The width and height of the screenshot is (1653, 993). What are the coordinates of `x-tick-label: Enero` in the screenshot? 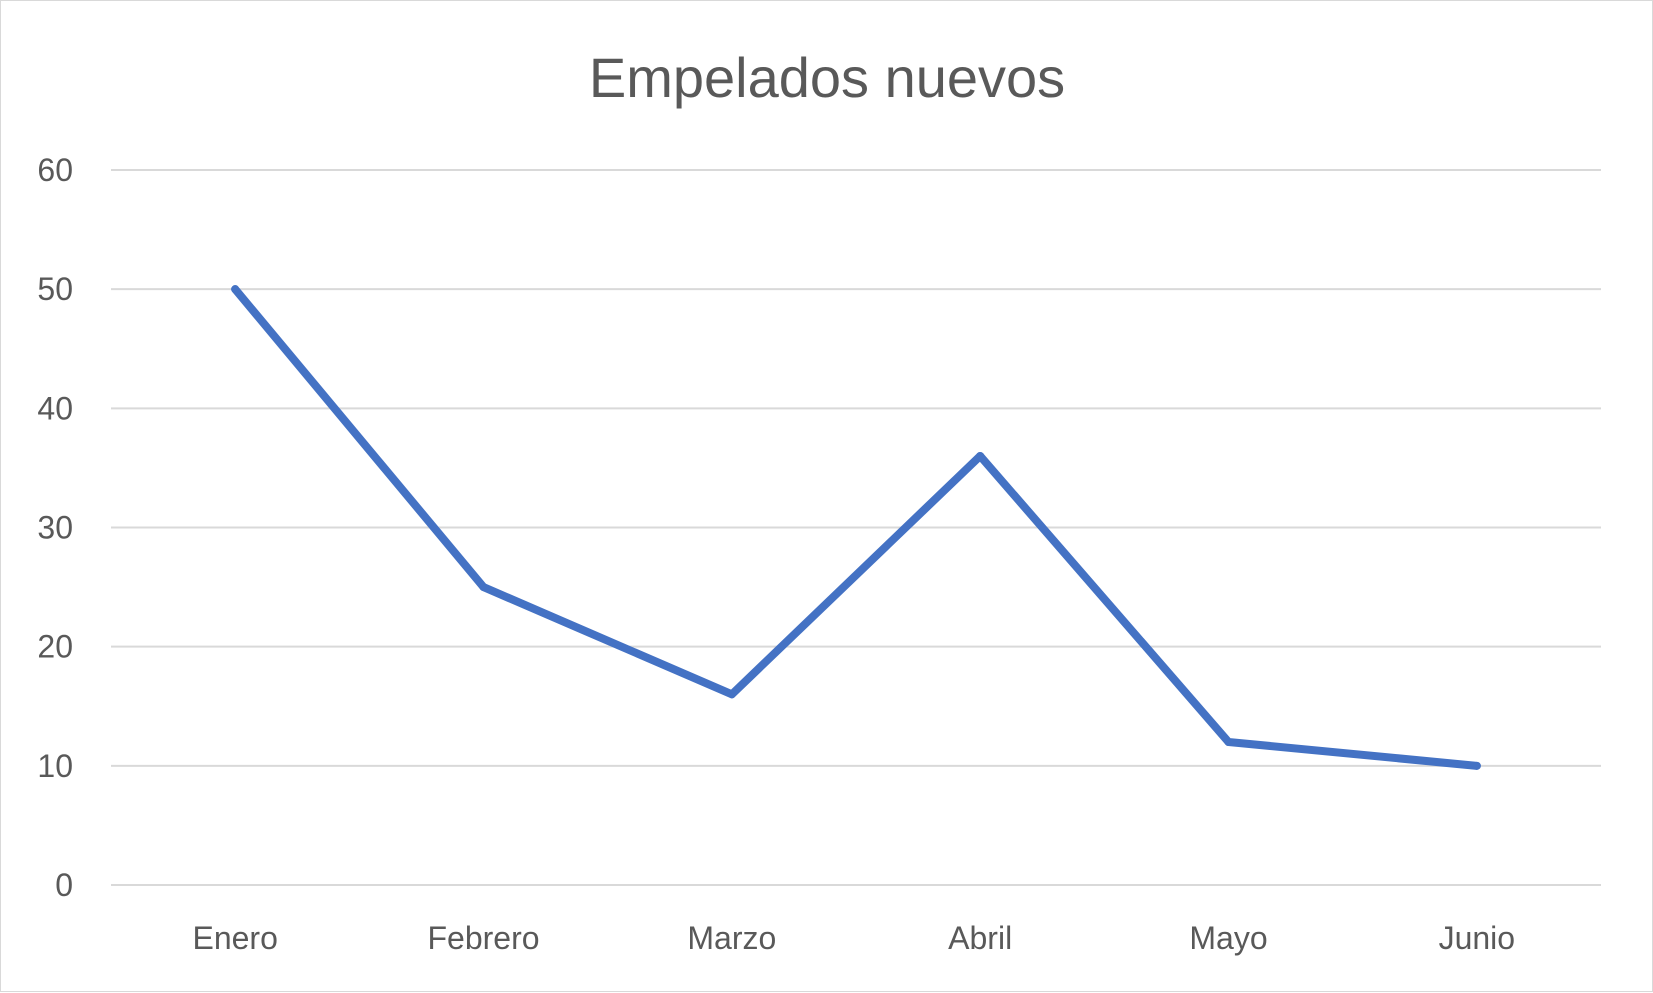 It's located at (234, 938).